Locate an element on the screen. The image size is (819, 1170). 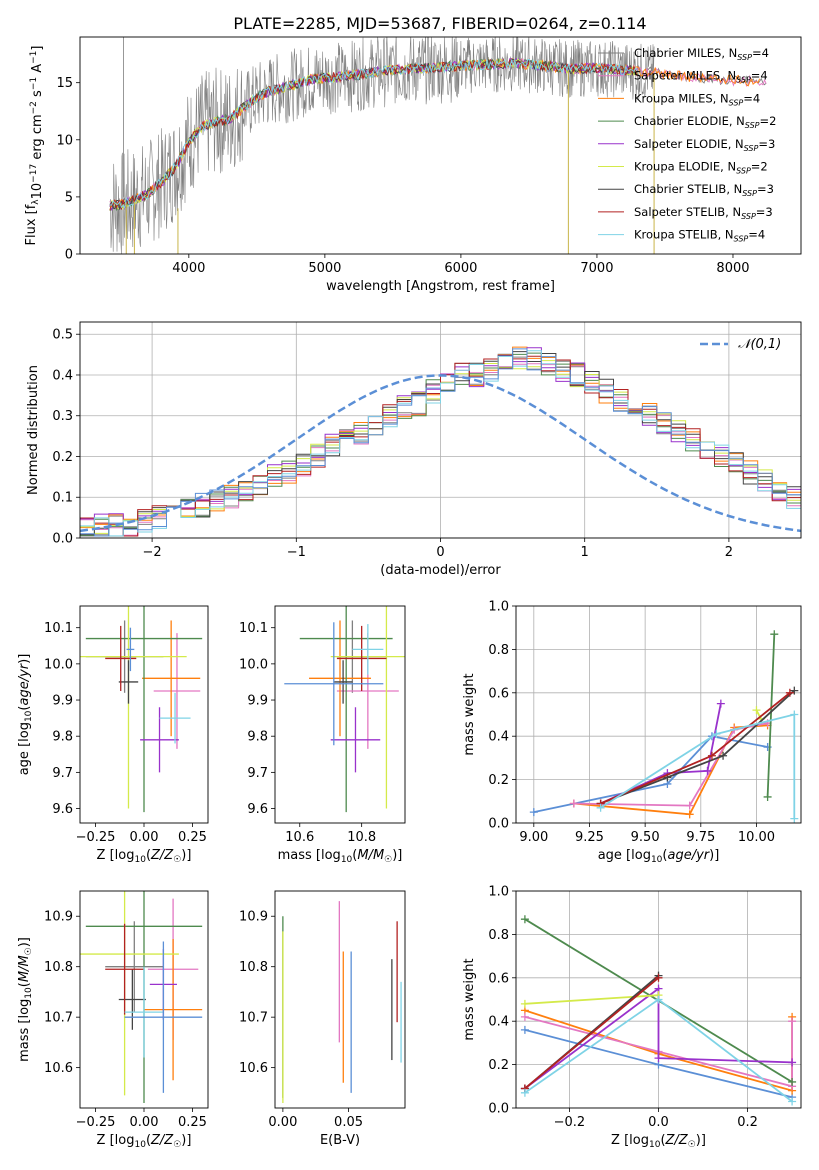
y-tick-label: 0.4 is located at coordinates (498, 1022).